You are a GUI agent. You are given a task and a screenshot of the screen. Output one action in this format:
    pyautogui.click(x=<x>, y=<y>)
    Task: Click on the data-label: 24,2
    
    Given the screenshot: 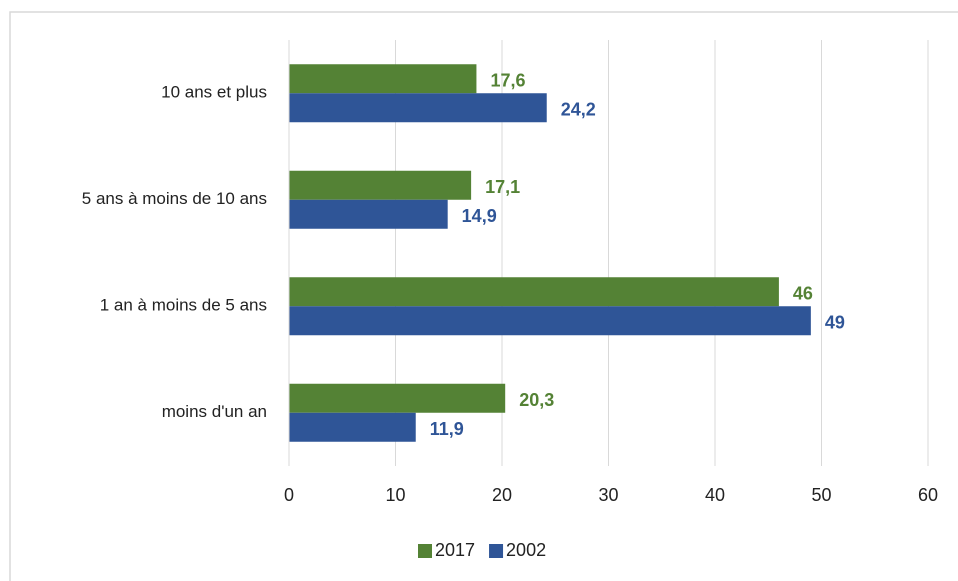 What is the action you would take?
    pyautogui.click(x=578, y=110)
    